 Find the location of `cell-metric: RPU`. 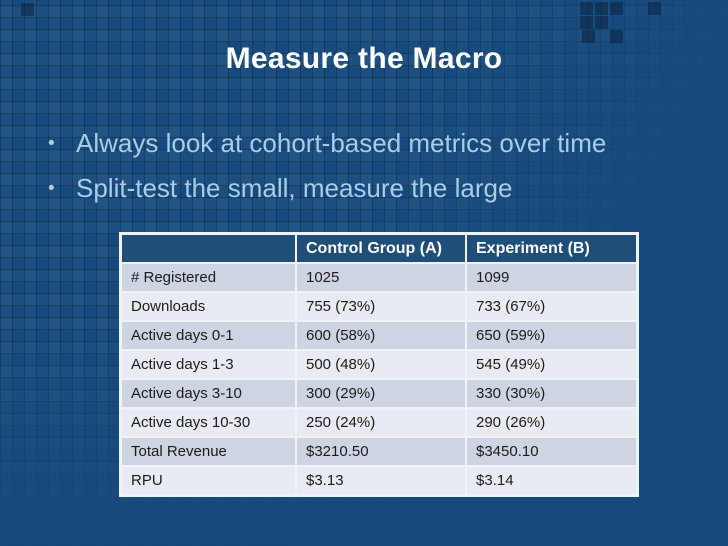

cell-metric: RPU is located at coordinates (208, 480).